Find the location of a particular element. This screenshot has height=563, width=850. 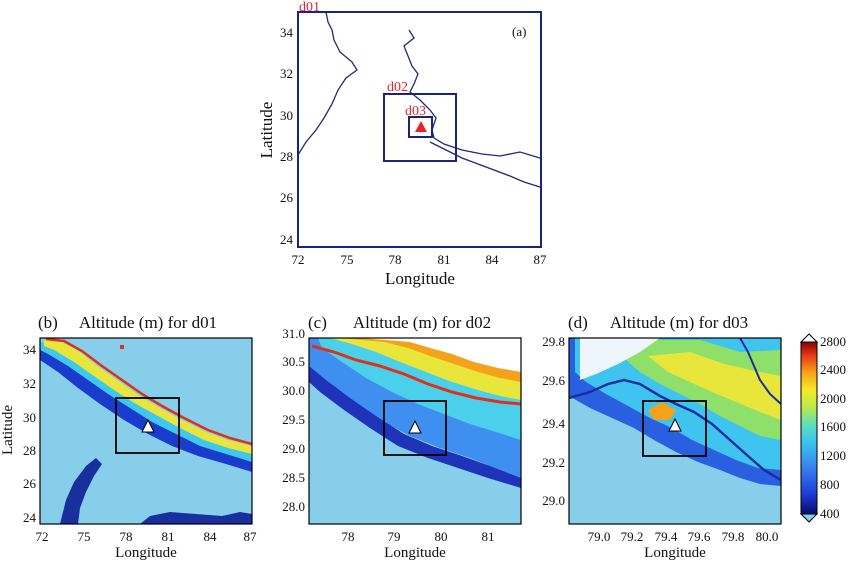

panel-d-frame is located at coordinates (675, 431).